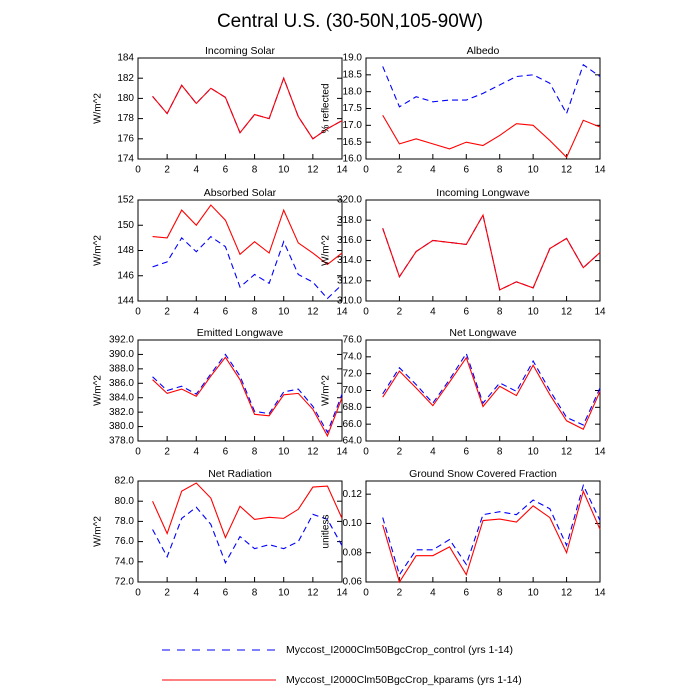  I want to click on y-tick-label: 184, so click(125, 58).